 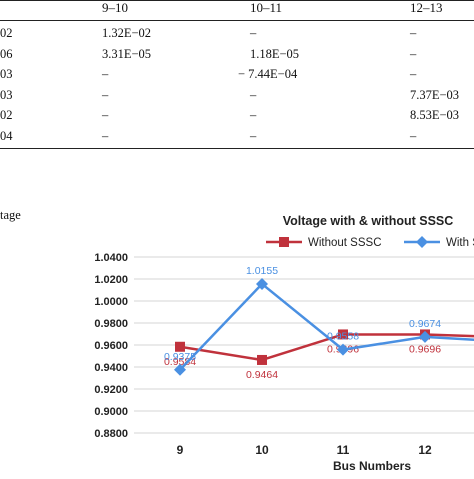 I want to click on legend-marker-without-sssc, so click(x=284, y=242).